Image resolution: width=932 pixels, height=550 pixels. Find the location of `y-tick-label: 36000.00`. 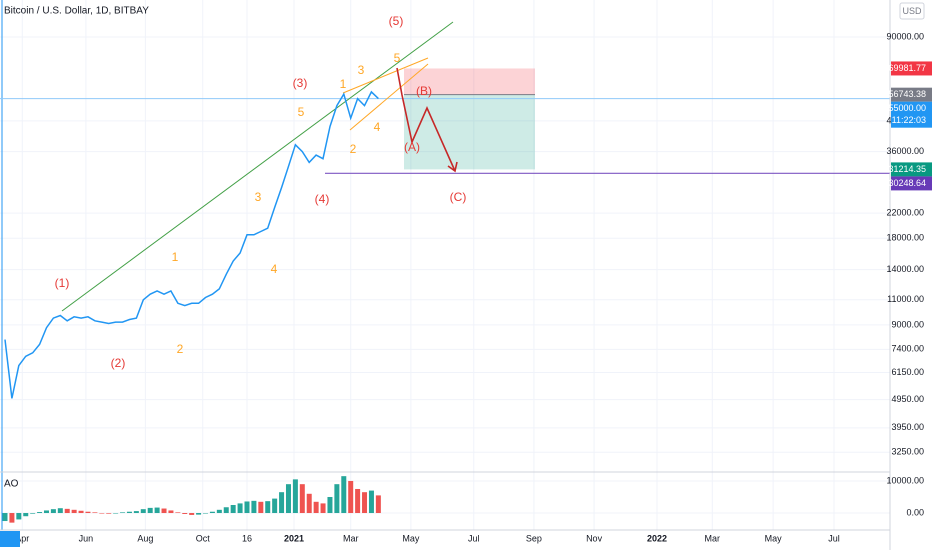

y-tick-label: 36000.00 is located at coordinates (905, 151).